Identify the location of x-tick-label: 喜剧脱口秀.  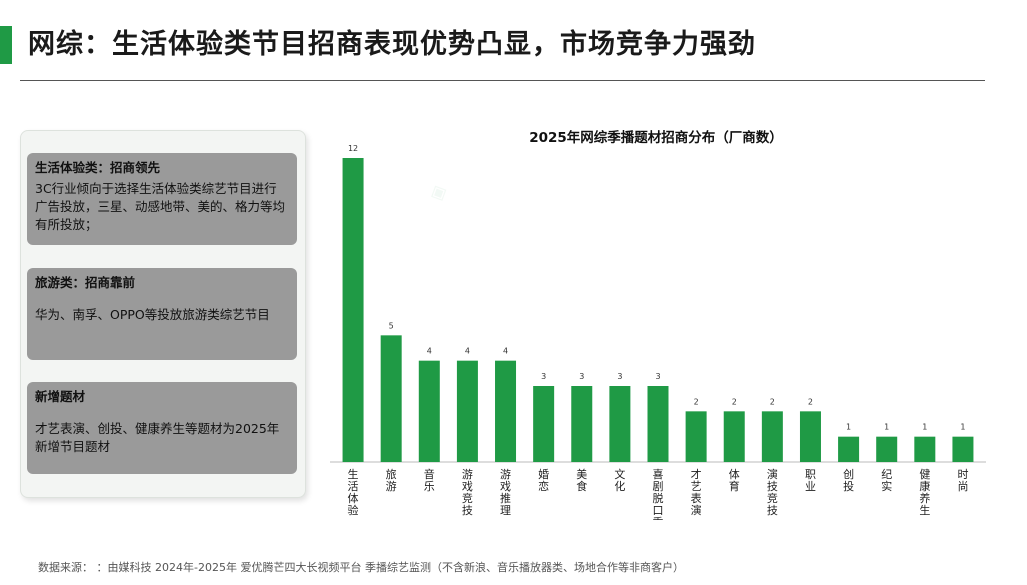
(658, 494).